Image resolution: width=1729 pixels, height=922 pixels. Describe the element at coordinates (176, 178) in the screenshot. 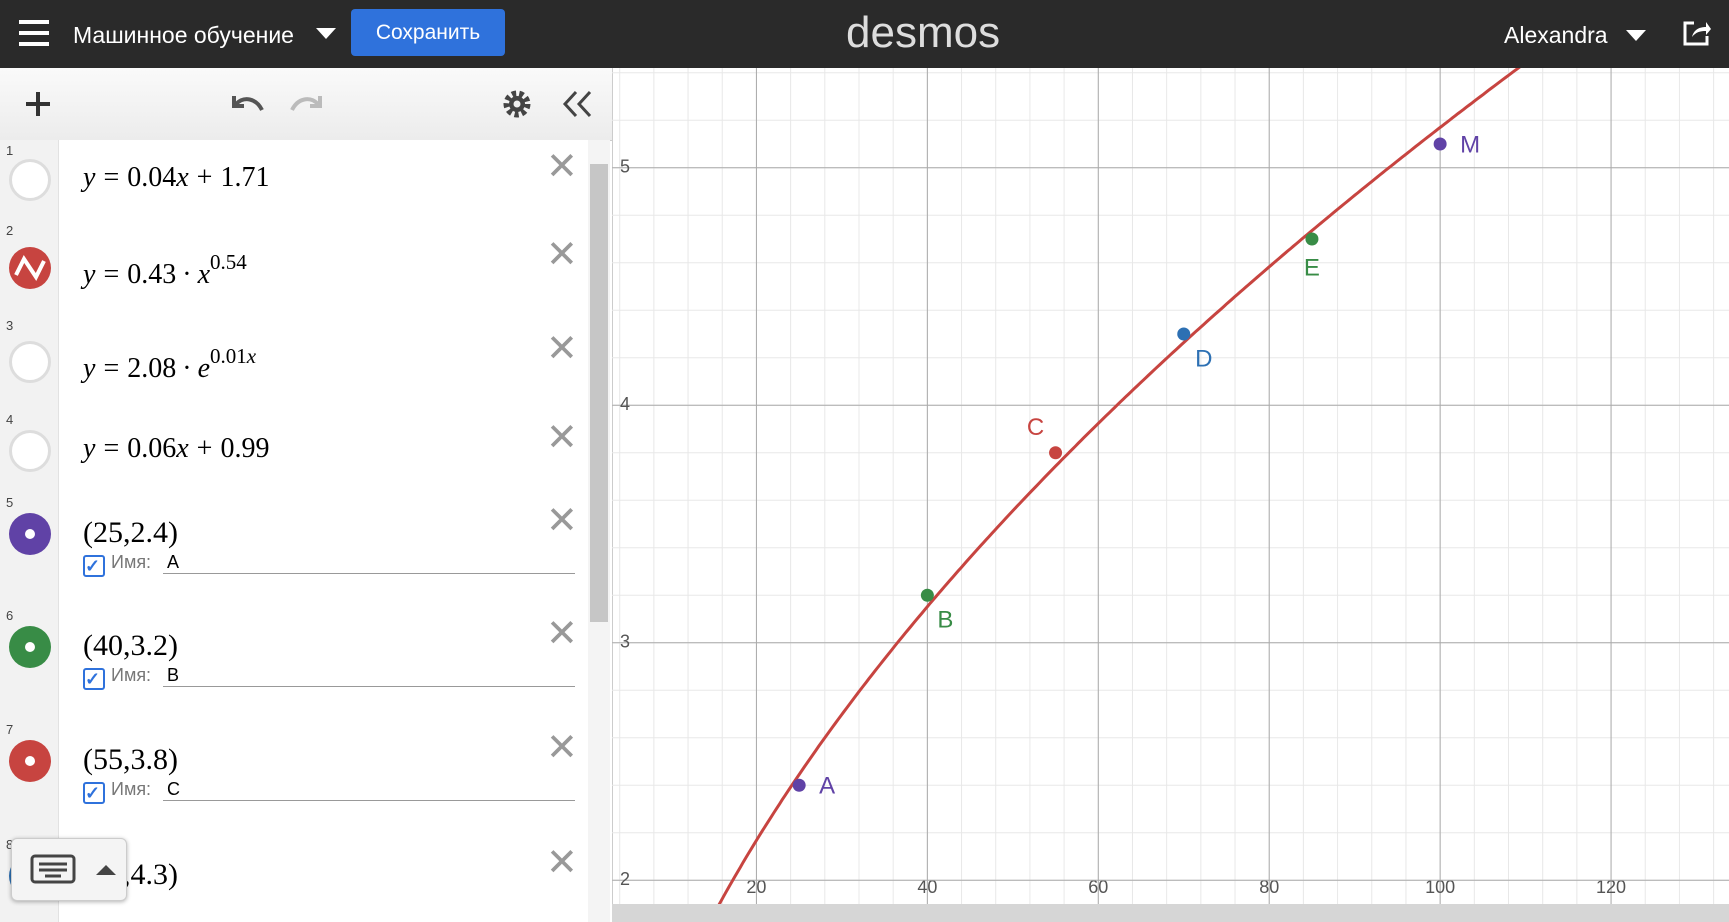

I see `expression-math: y = 0.04x +1.71` at that location.